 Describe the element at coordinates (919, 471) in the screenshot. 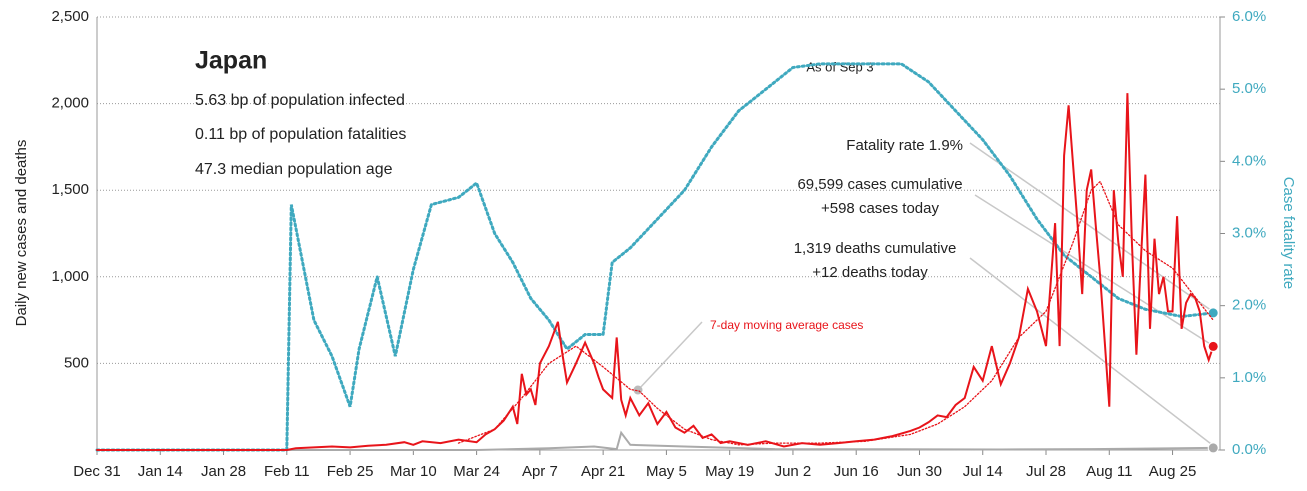

I see `x-tick-label: Jun 30` at that location.